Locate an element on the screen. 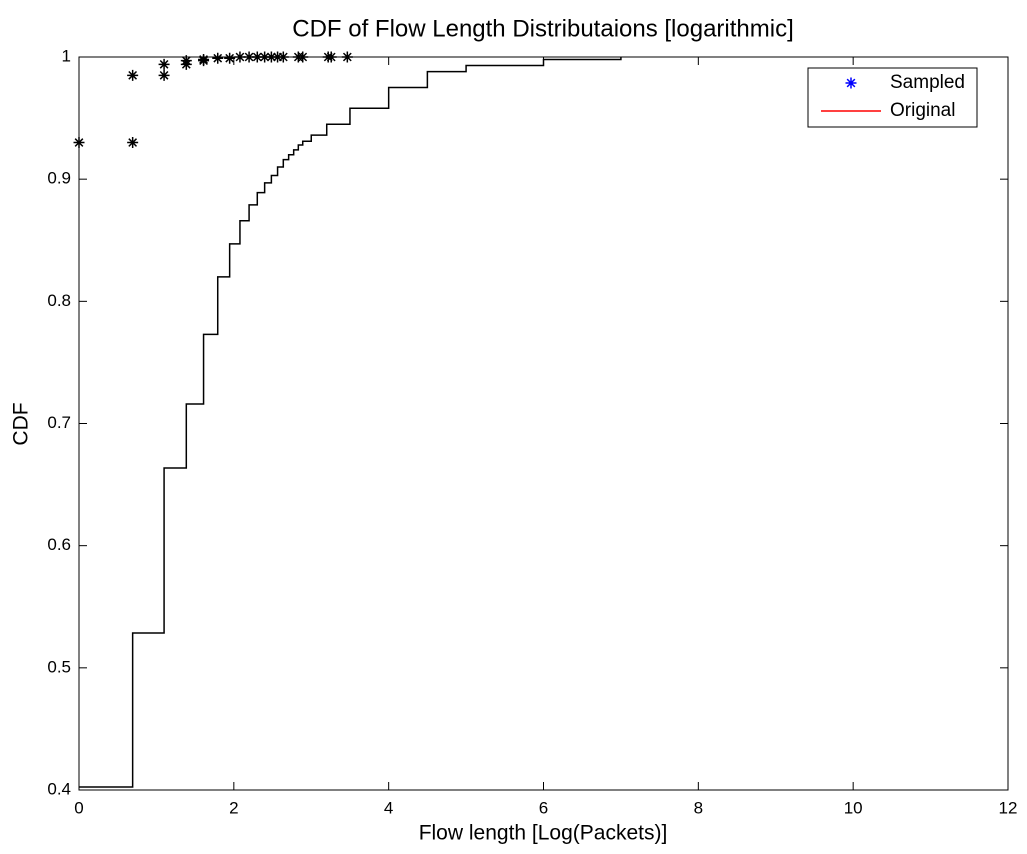 This screenshot has height=854, width=1027. y-tick-label: 0.8 is located at coordinates (59, 300).